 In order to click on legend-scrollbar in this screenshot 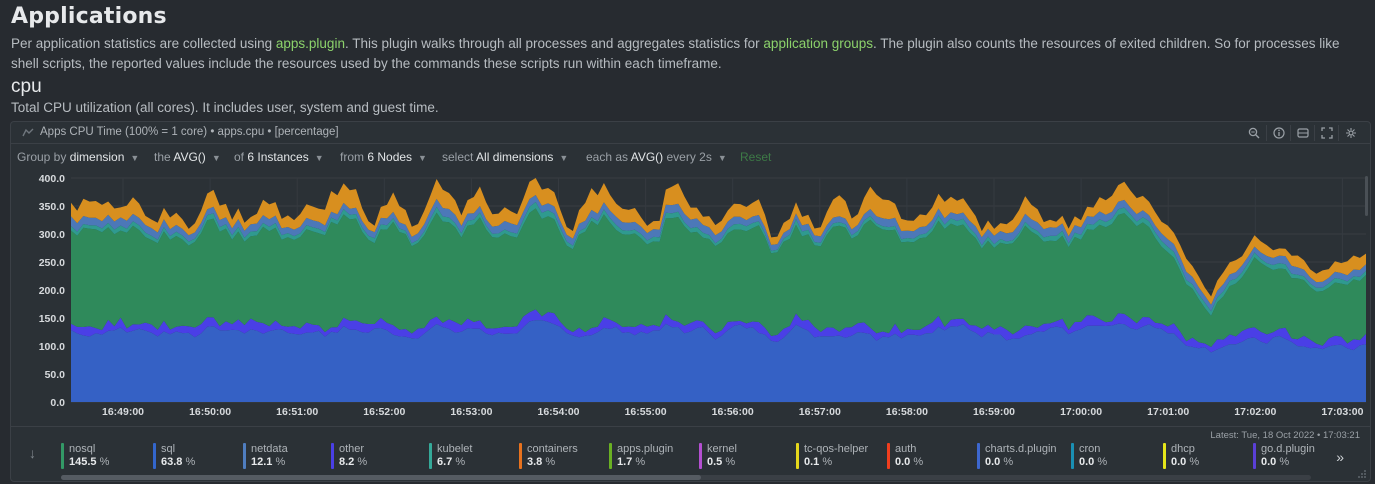, I will do `click(686, 477)`.